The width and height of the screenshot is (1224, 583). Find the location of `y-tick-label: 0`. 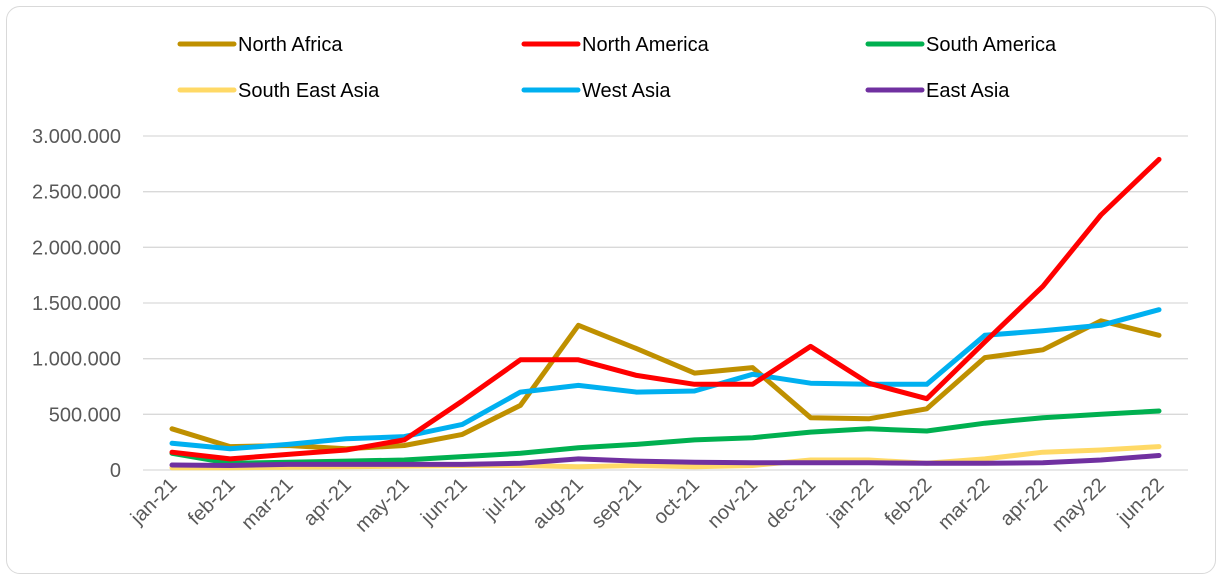

y-tick-label: 0 is located at coordinates (115, 471).